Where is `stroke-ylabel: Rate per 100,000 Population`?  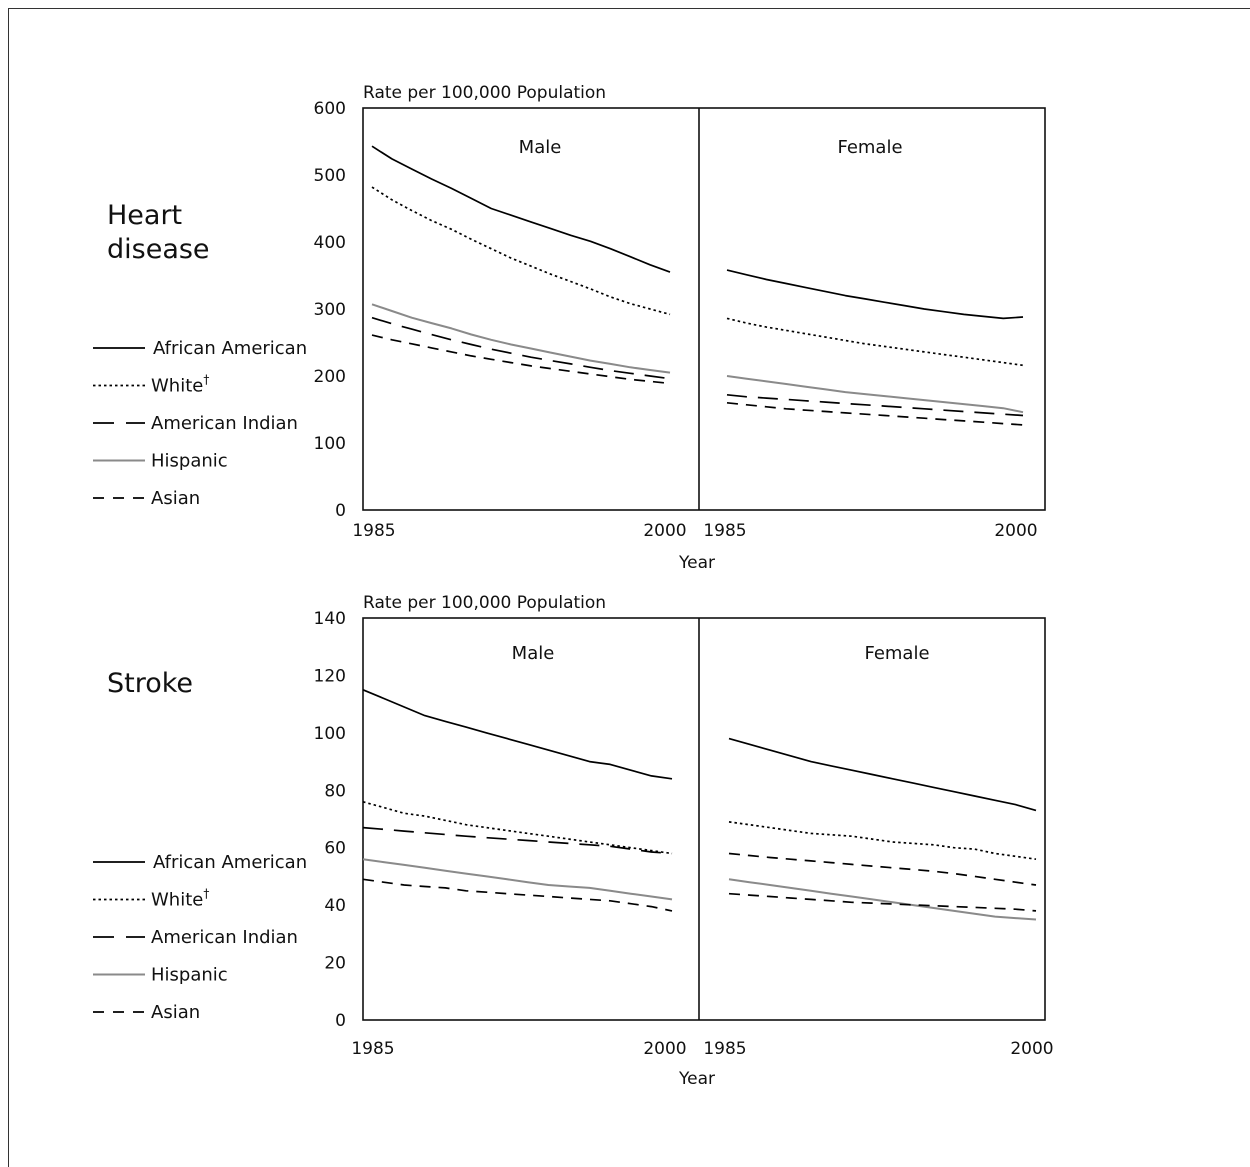 stroke-ylabel: Rate per 100,000 Population is located at coordinates (484, 603).